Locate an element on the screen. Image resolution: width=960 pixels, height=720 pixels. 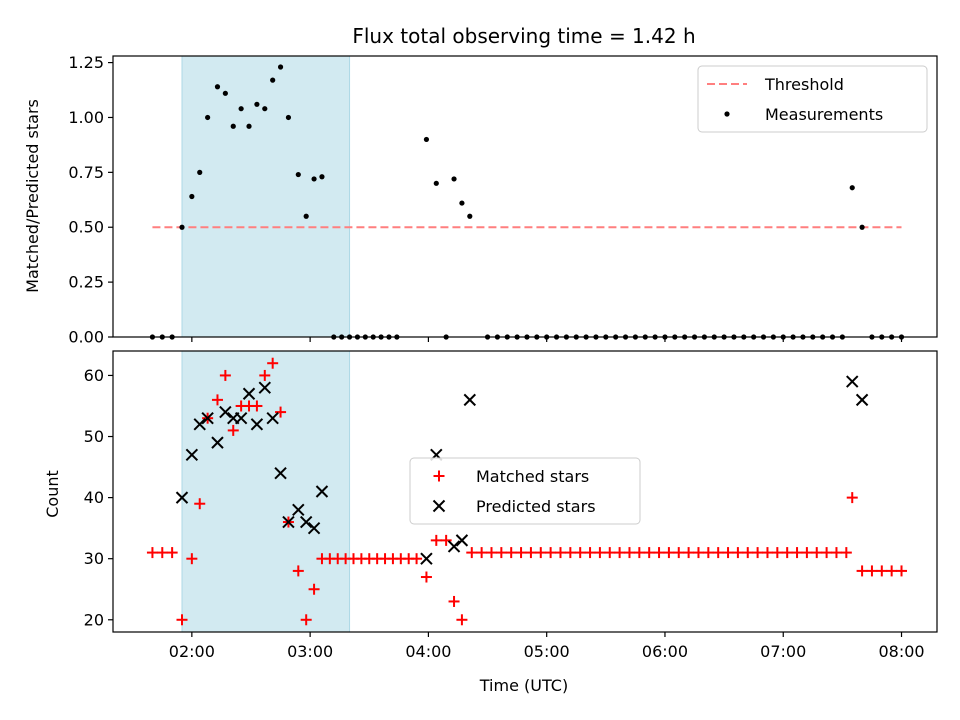
y-tick-label: 0.00 is located at coordinates (86, 337).